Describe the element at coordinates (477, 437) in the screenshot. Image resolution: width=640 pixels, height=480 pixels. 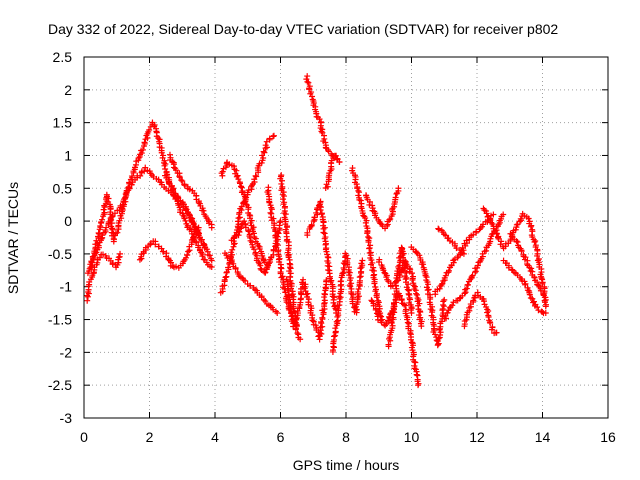
I see `x-tick-label: 12` at that location.